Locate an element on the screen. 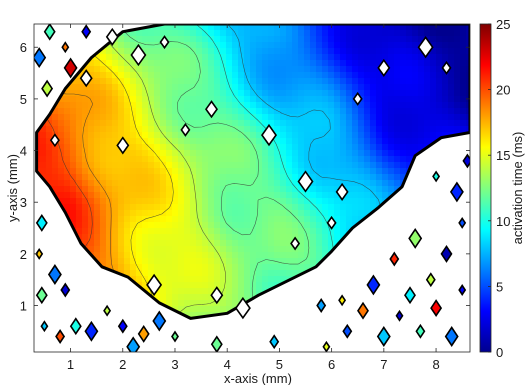  colorbar-tick-label: 15 is located at coordinates (503, 155).